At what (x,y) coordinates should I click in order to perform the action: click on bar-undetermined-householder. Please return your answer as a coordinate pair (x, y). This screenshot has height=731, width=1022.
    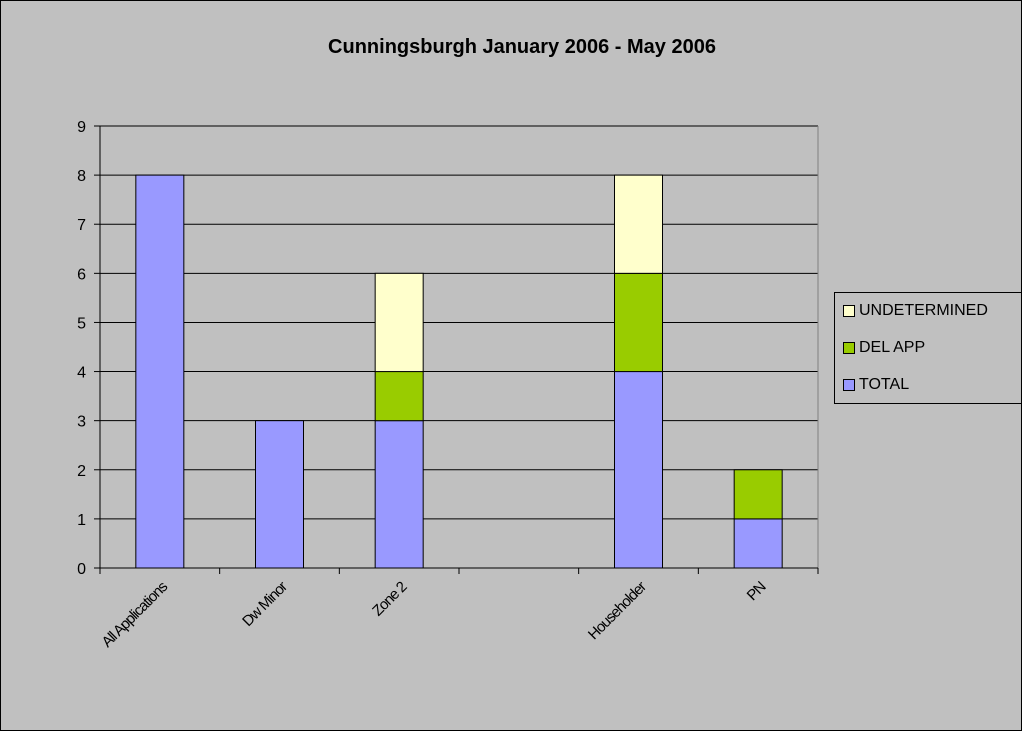
    Looking at the image, I should click on (638, 224).